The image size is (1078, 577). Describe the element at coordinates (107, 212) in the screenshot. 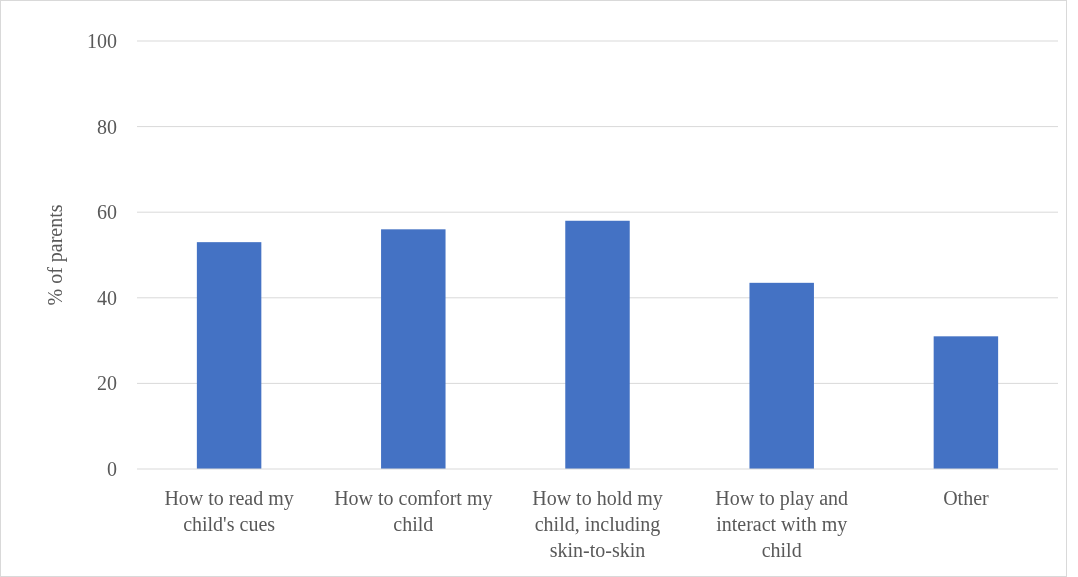

I see `y-tick-label: 60` at that location.